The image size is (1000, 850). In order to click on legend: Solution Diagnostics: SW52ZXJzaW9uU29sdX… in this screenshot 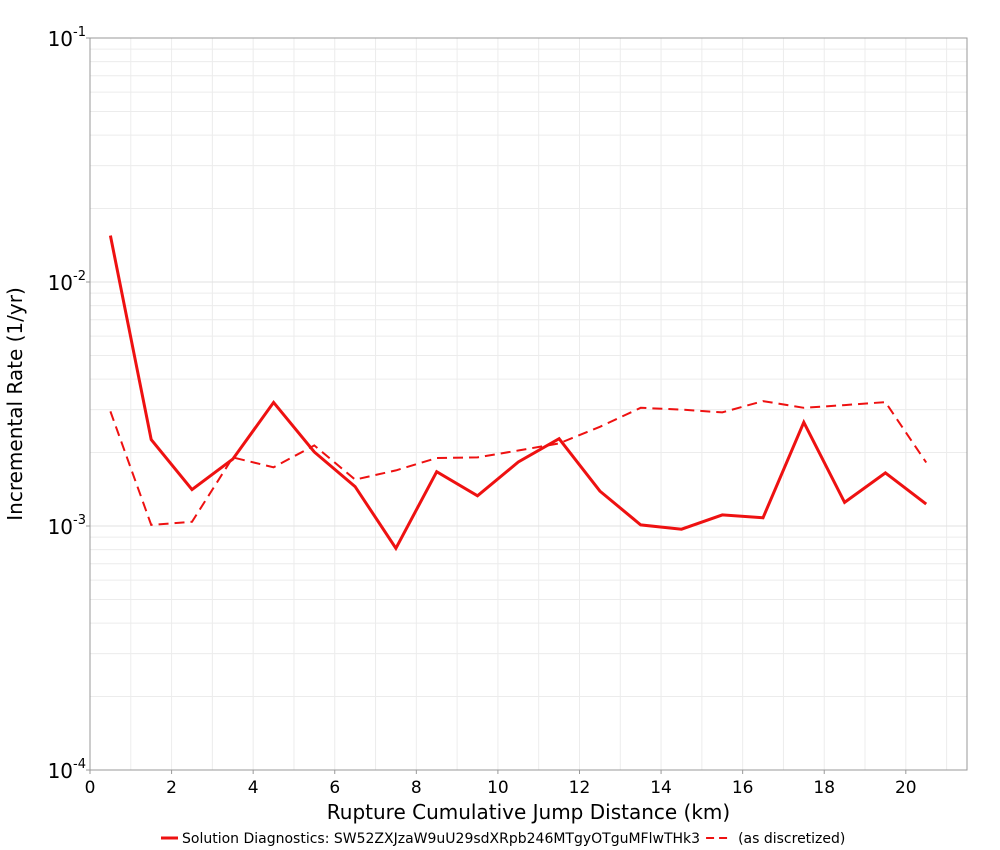, I will do `click(503, 839)`.